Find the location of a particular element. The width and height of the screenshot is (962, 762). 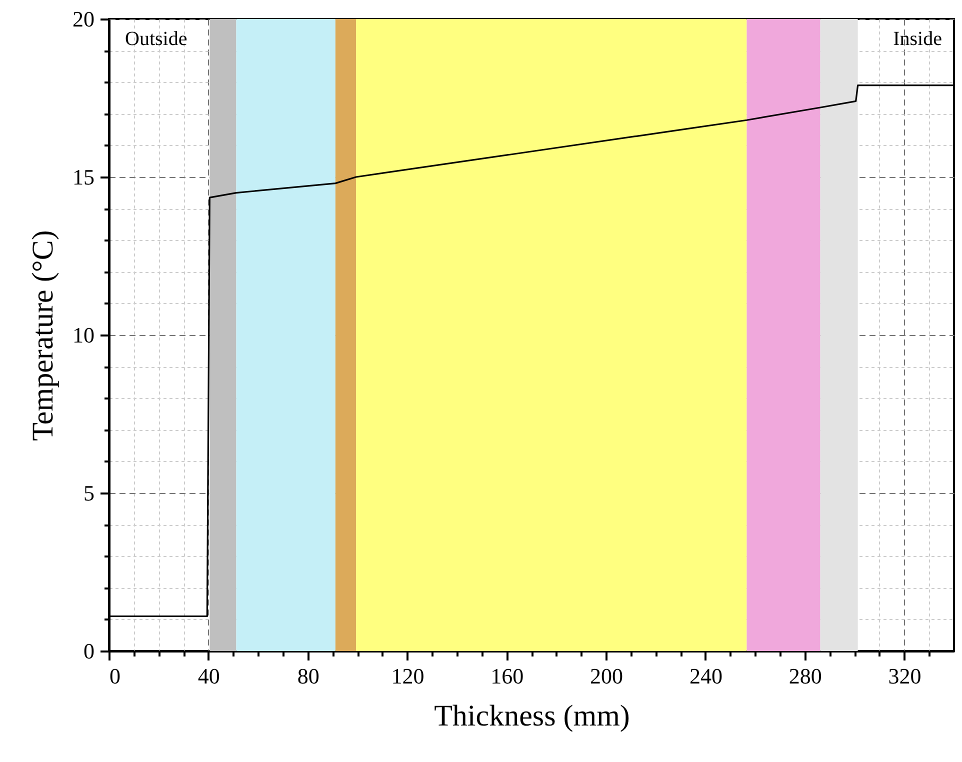

y-tick-label: 10 is located at coordinates (83, 335).